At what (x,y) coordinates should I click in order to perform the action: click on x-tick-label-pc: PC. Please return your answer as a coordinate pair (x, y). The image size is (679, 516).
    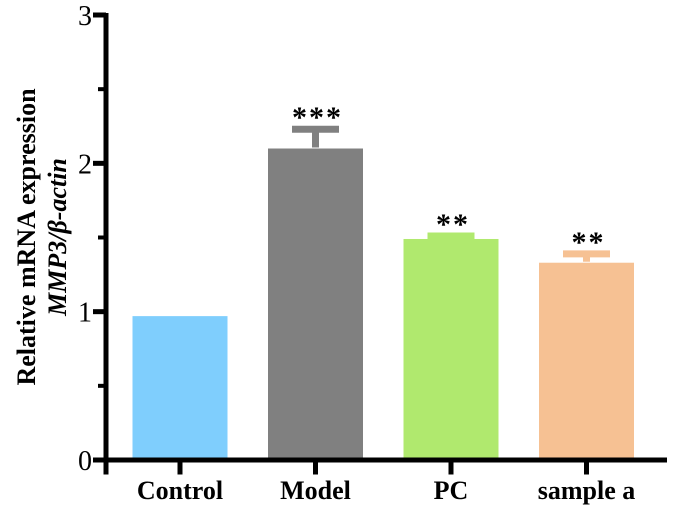
    Looking at the image, I should click on (451, 490).